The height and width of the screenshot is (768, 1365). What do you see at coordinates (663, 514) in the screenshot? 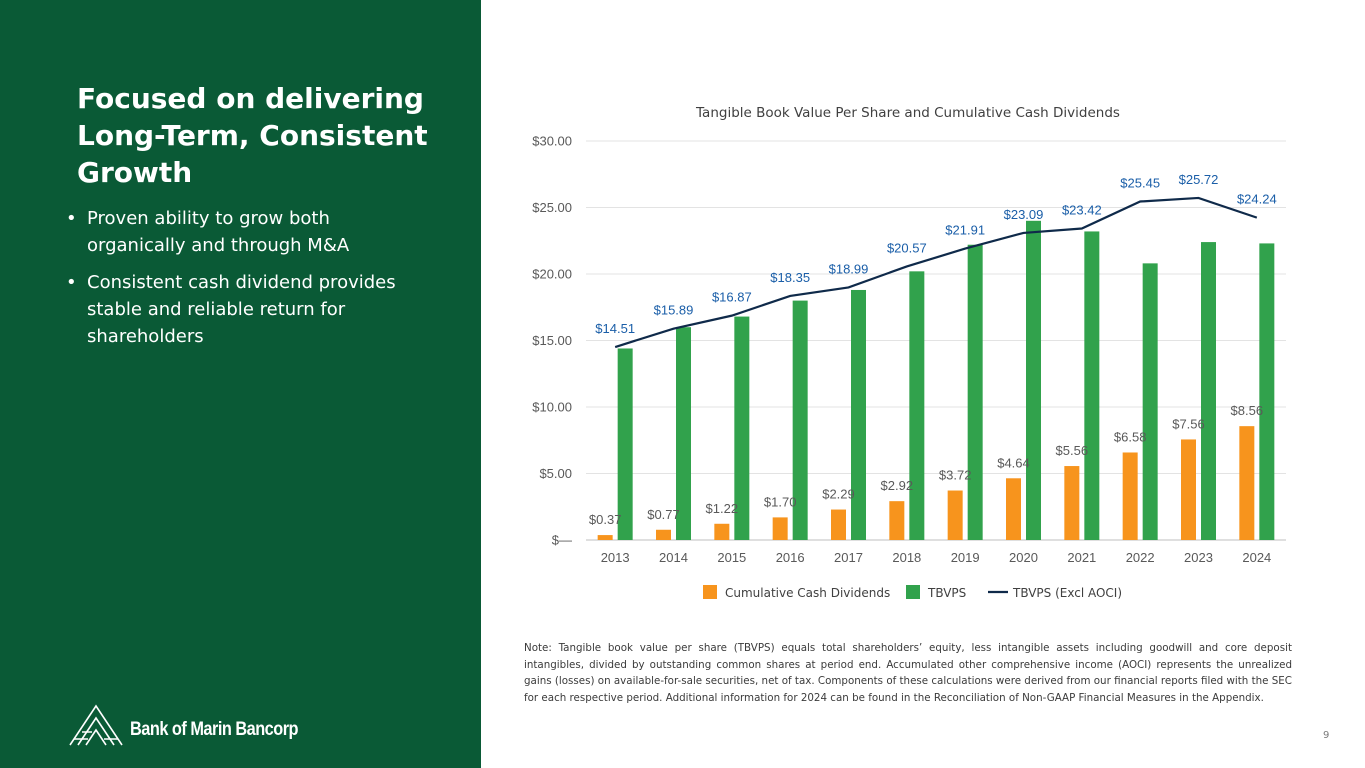
I see `dividend-data-label: $0.77` at bounding box center [663, 514].